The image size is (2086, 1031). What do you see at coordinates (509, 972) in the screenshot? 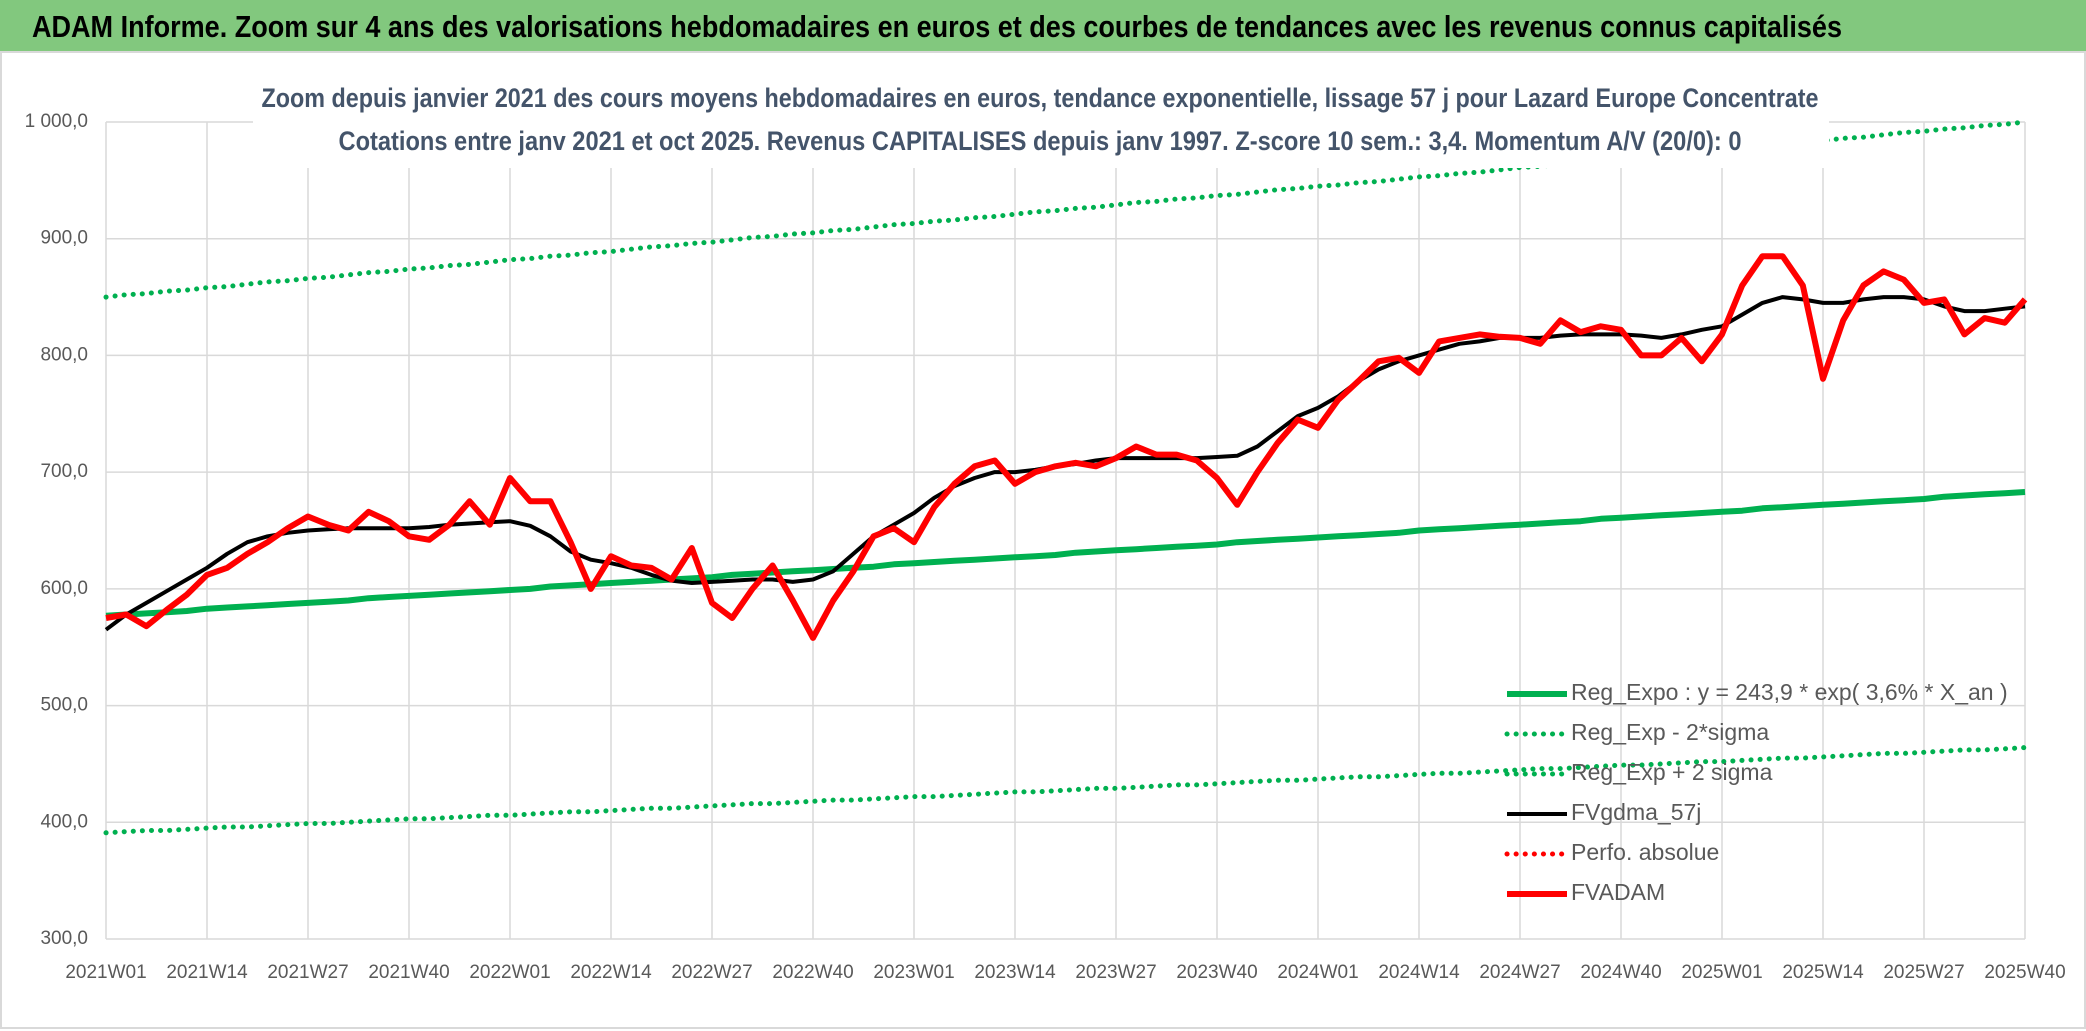
I see `x-tick-label: 2022W01` at bounding box center [509, 972].